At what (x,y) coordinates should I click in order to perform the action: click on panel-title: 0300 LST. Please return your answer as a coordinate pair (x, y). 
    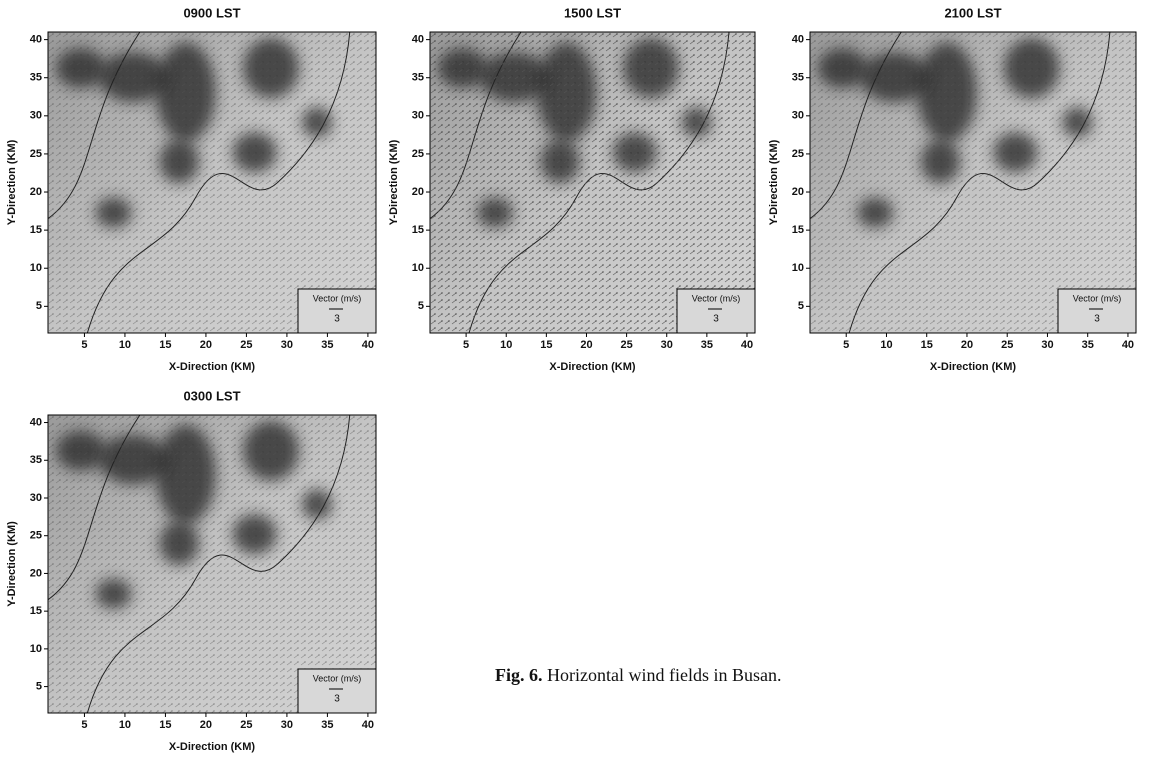
    Looking at the image, I should click on (211, 395).